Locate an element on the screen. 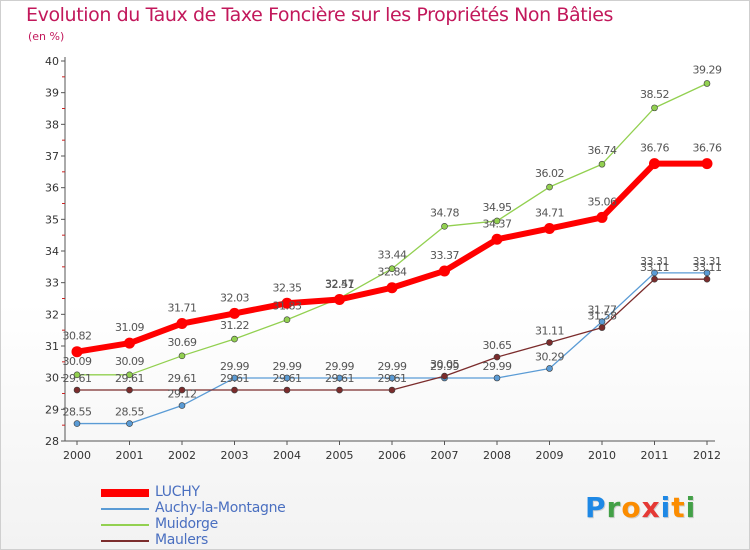  y-tick-label: 38 is located at coordinates (52, 124).